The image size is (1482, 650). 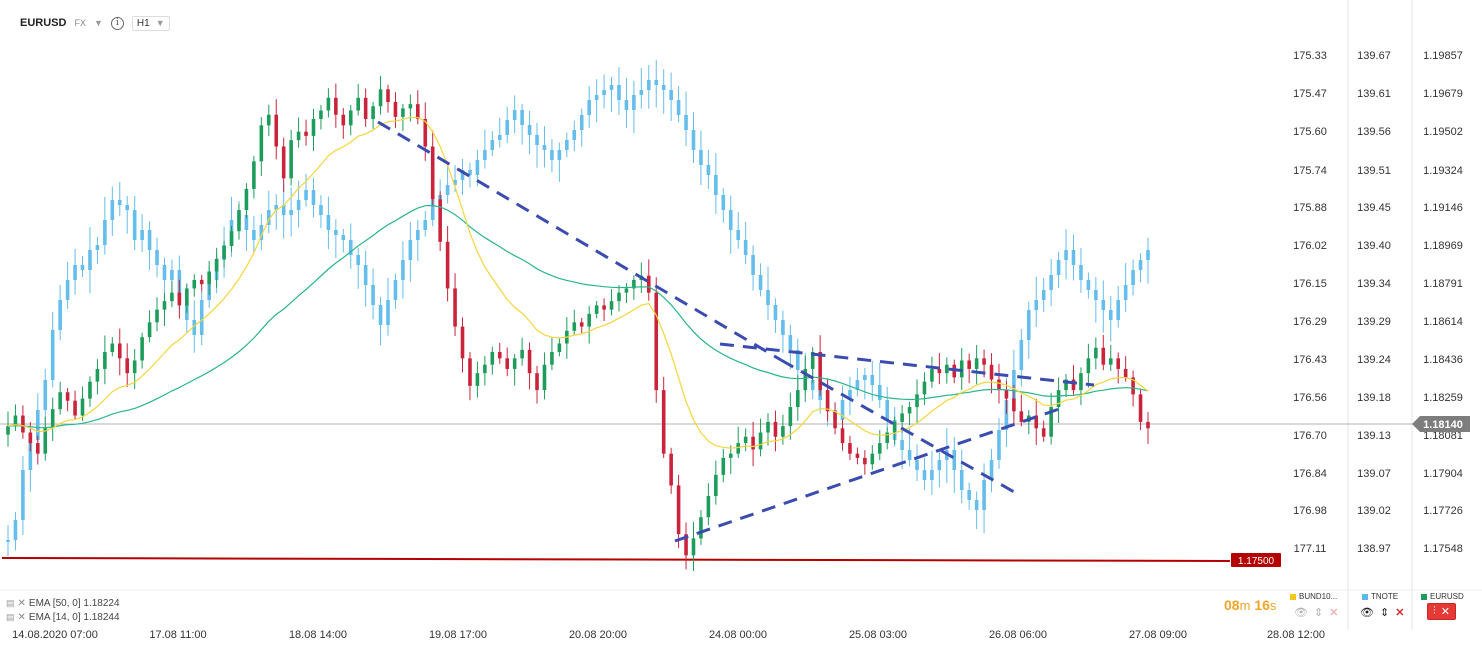 What do you see at coordinates (1310, 171) in the screenshot?
I see `y-tick-label: 175.74` at bounding box center [1310, 171].